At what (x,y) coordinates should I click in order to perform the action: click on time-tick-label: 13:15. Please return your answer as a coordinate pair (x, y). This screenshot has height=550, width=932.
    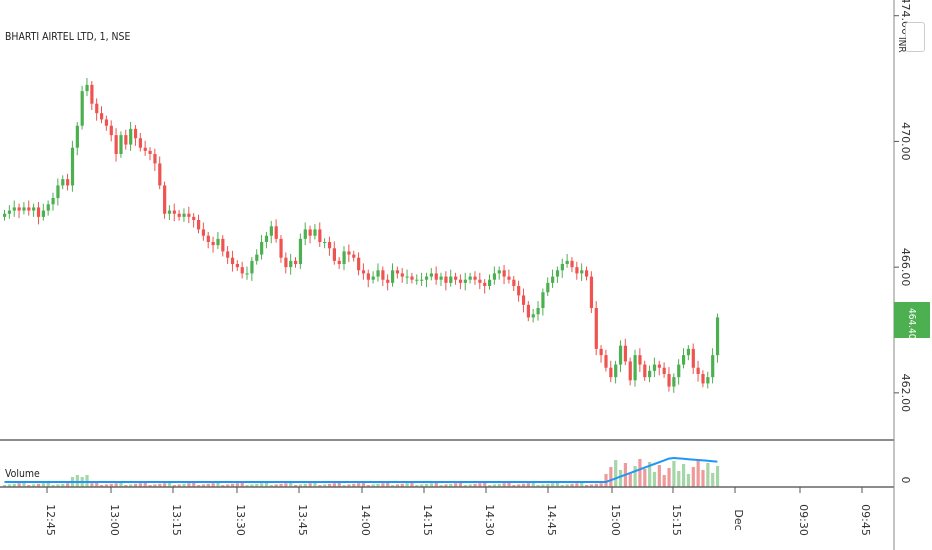
    Looking at the image, I should click on (176, 520).